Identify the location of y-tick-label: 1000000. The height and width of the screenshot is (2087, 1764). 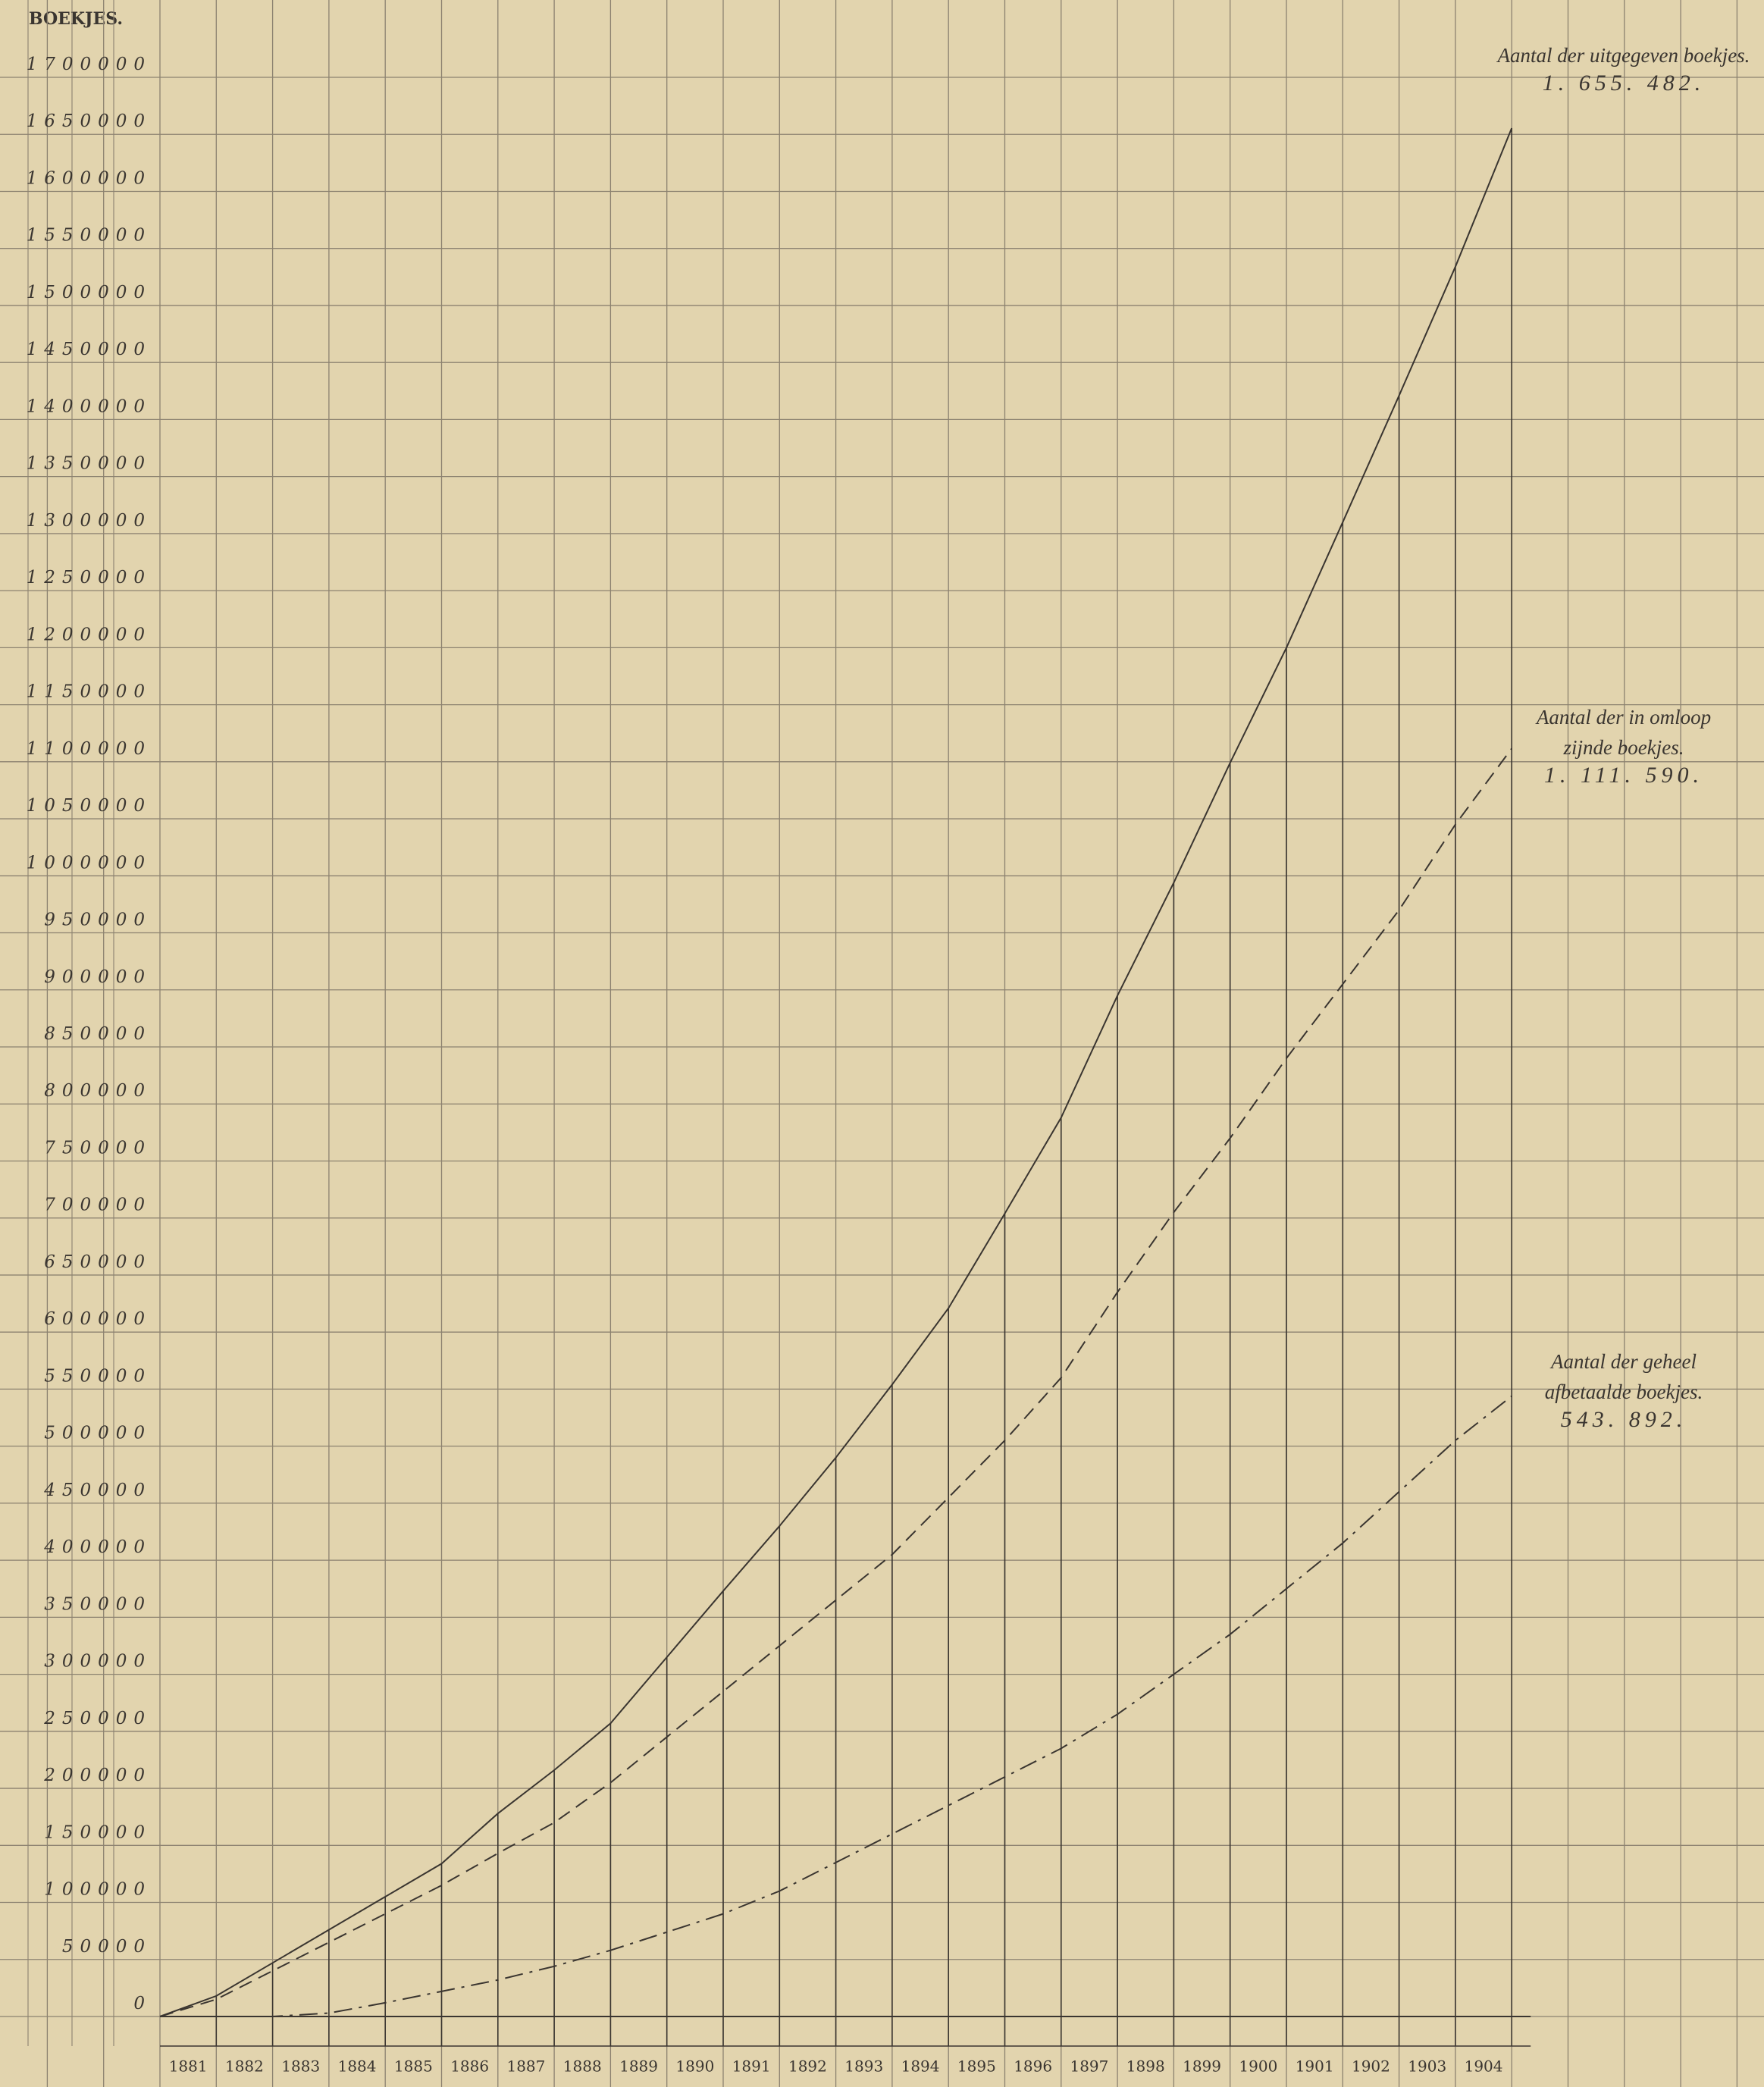
(89, 863).